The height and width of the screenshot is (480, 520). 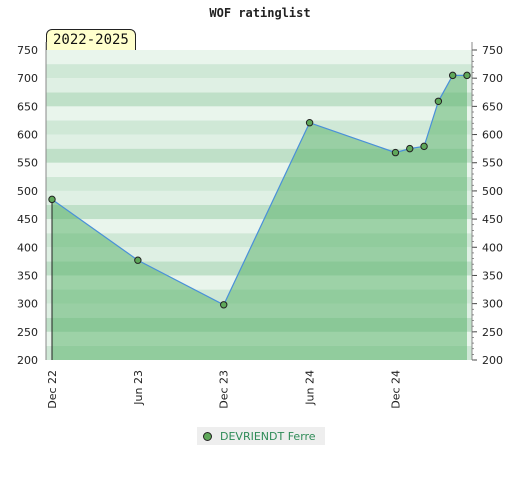 I want to click on y-tick-label-right: 700, so click(x=492, y=78).